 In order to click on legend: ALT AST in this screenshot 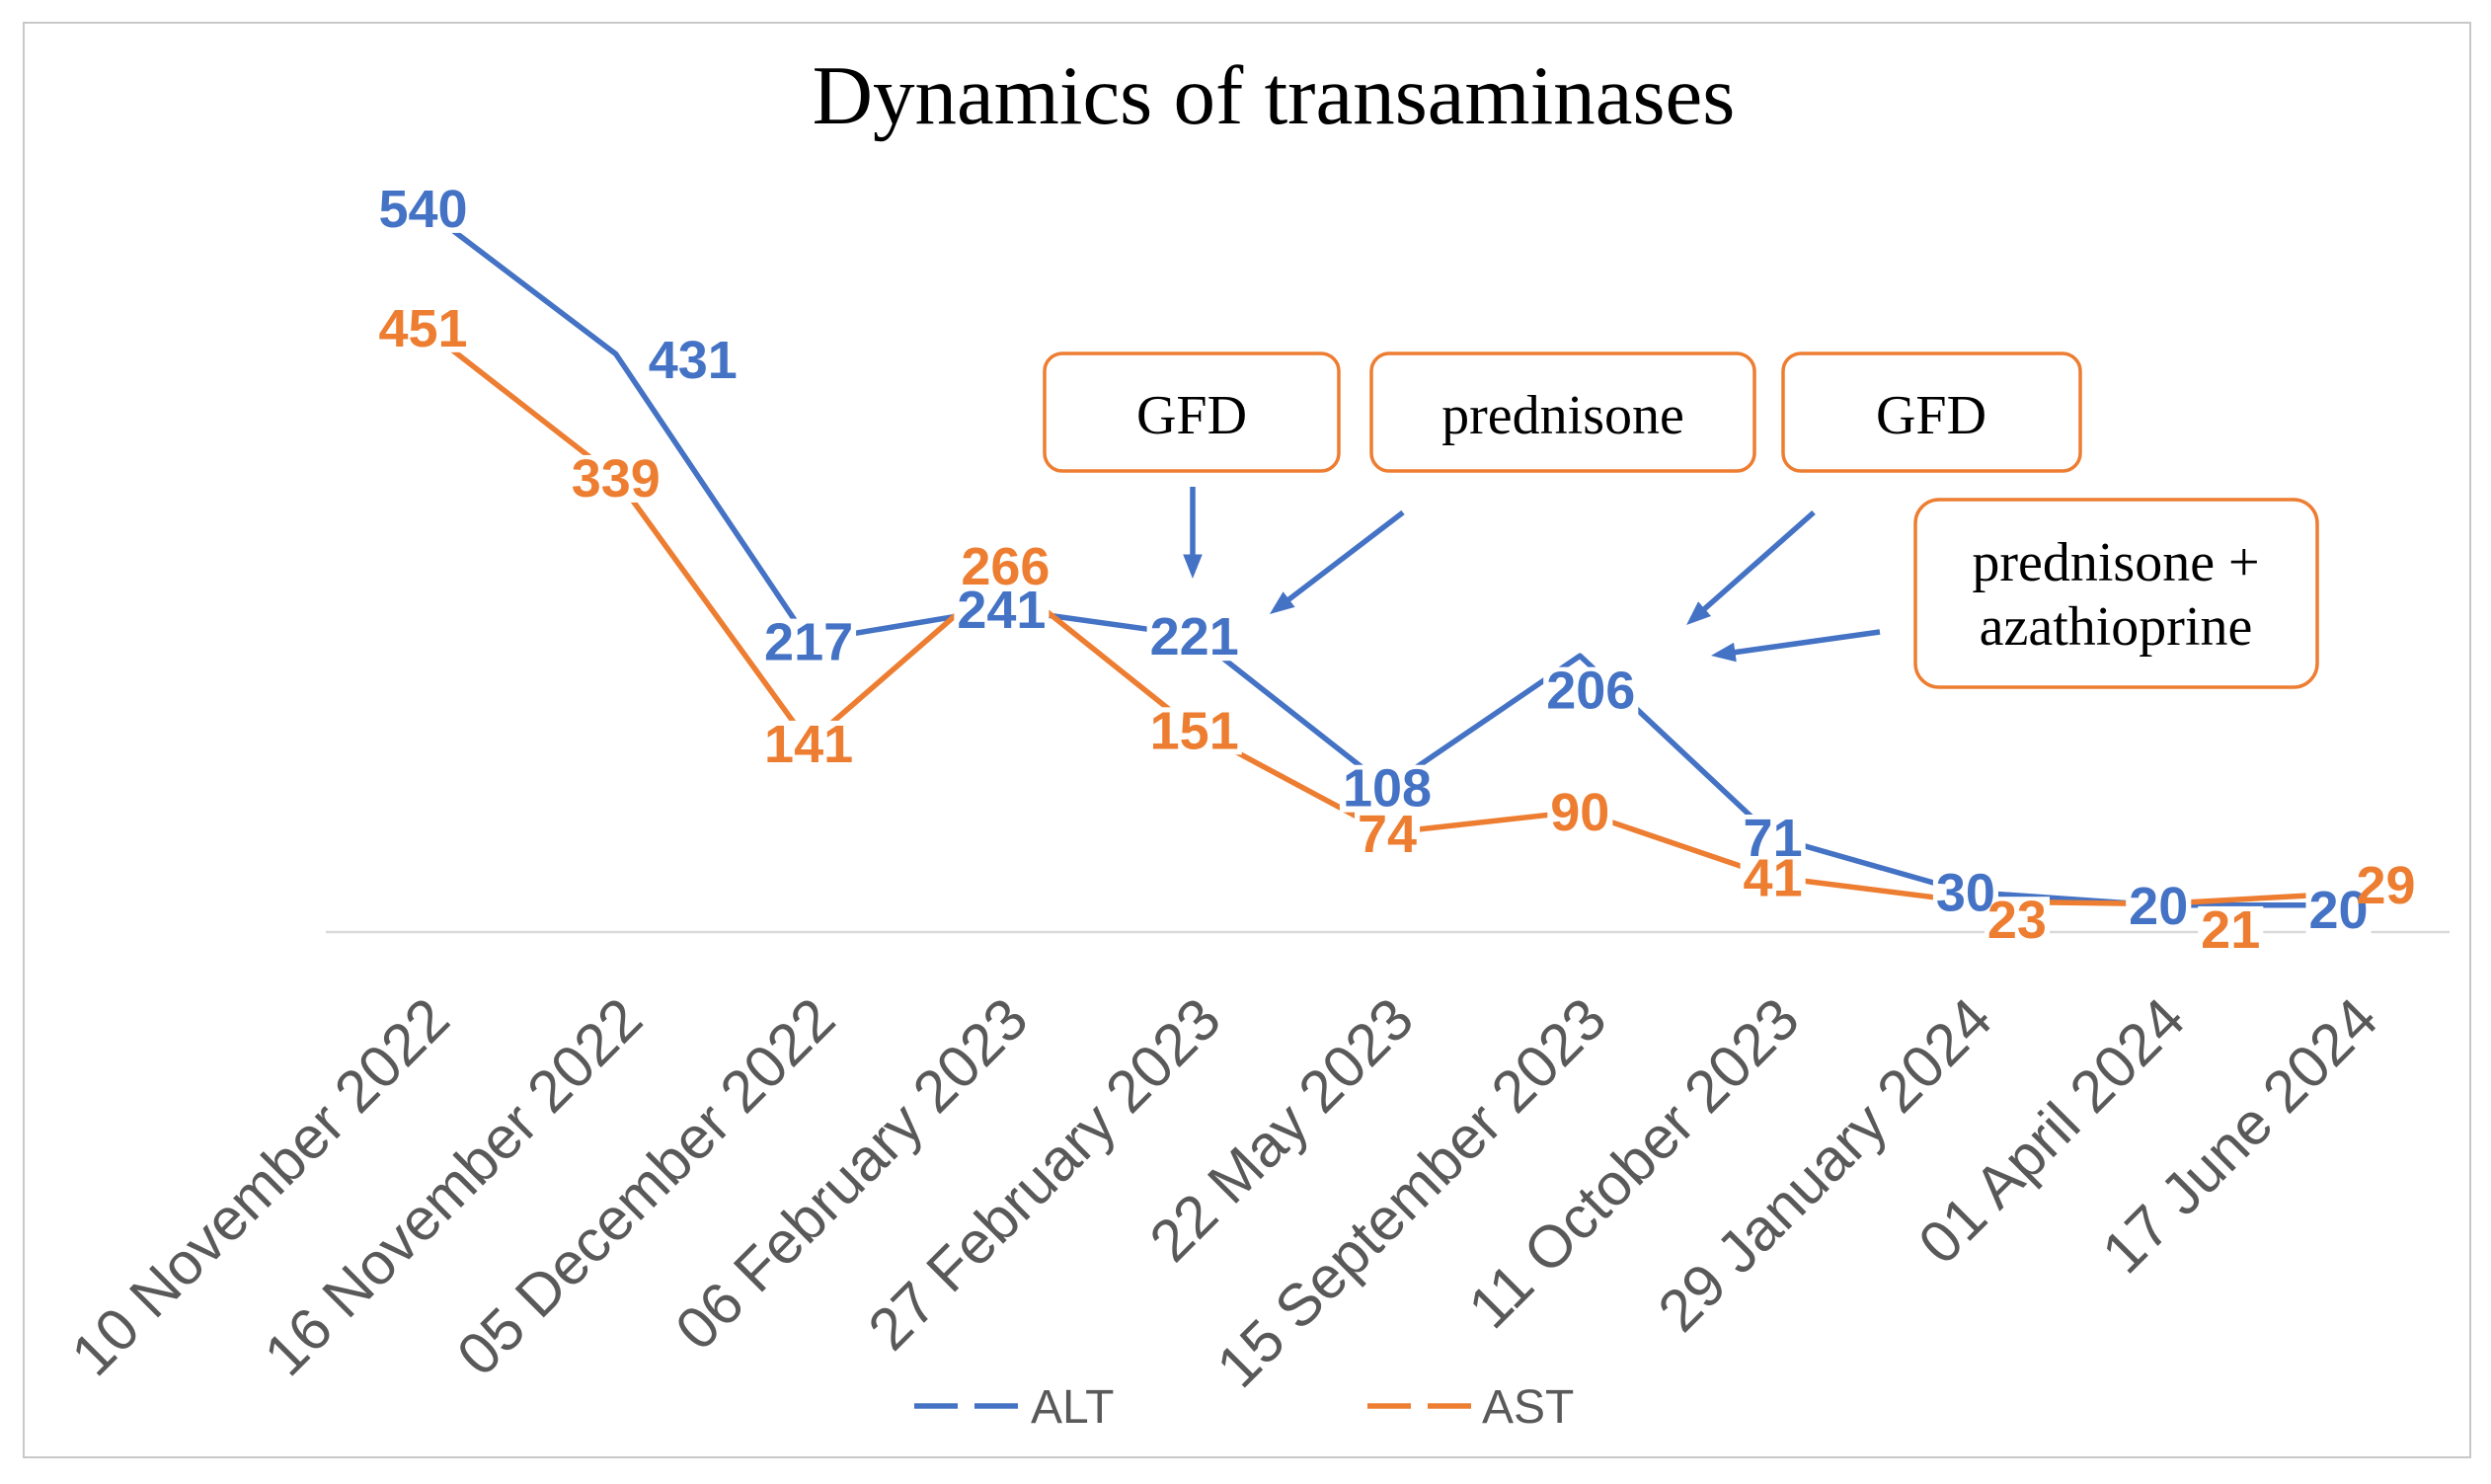, I will do `click(1244, 1408)`.